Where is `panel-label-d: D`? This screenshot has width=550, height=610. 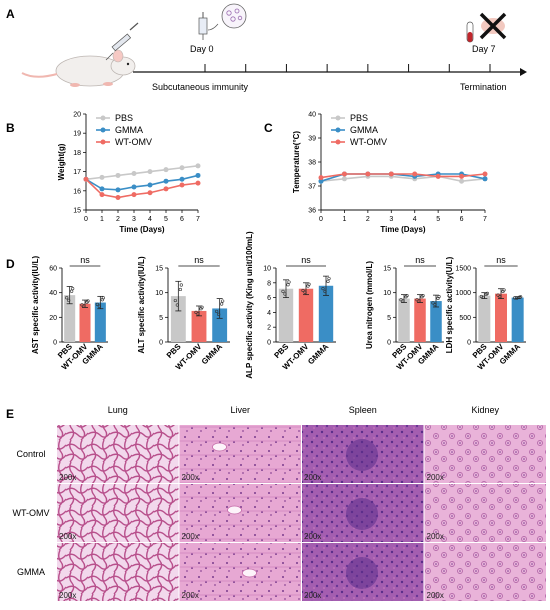 panel-label-d: D is located at coordinates (10, 264).